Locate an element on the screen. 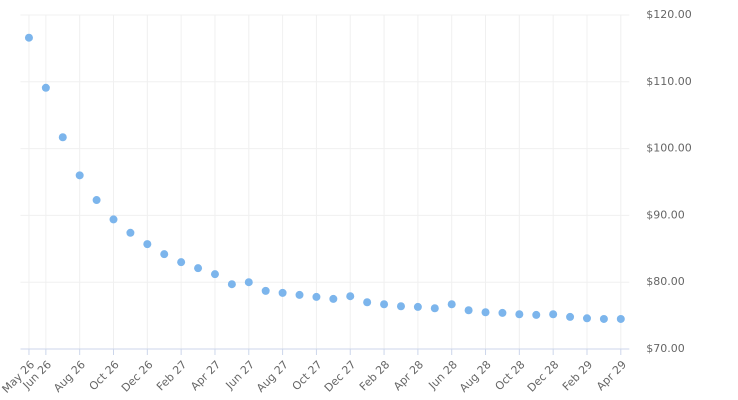 The image size is (738, 400). y-tick-label: $100.00 is located at coordinates (669, 148).